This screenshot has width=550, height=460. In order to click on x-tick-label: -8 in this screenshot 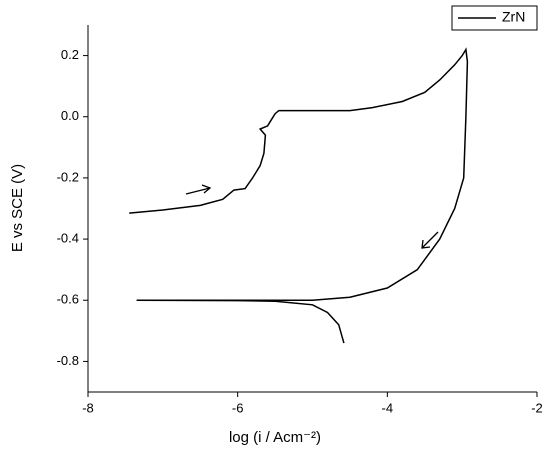, I will do `click(88, 407)`.